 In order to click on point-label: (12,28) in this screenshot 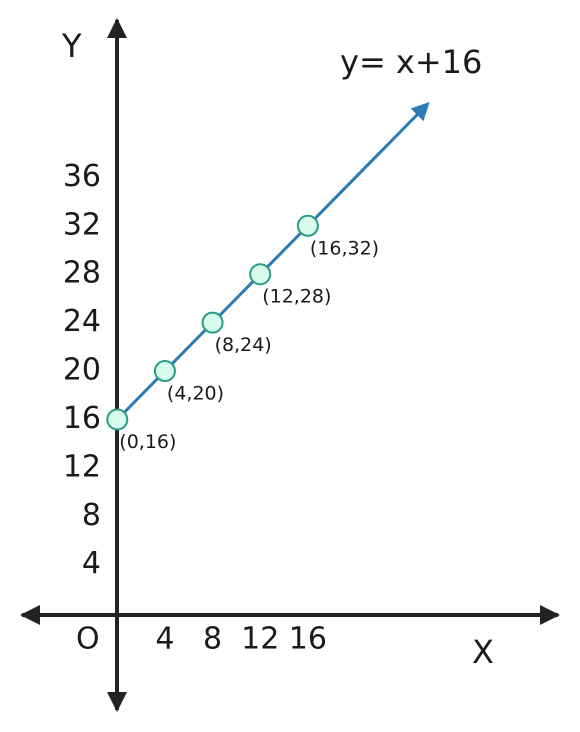, I will do `click(296, 297)`.